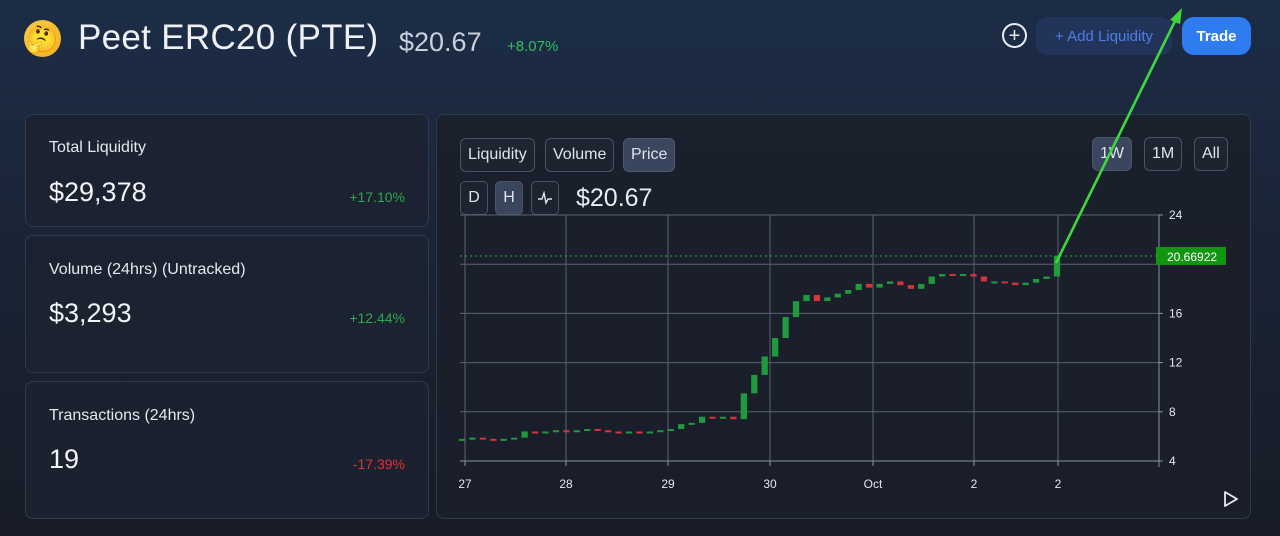 This screenshot has width=1280, height=536. I want to click on x-tick-label: 30, so click(770, 484).